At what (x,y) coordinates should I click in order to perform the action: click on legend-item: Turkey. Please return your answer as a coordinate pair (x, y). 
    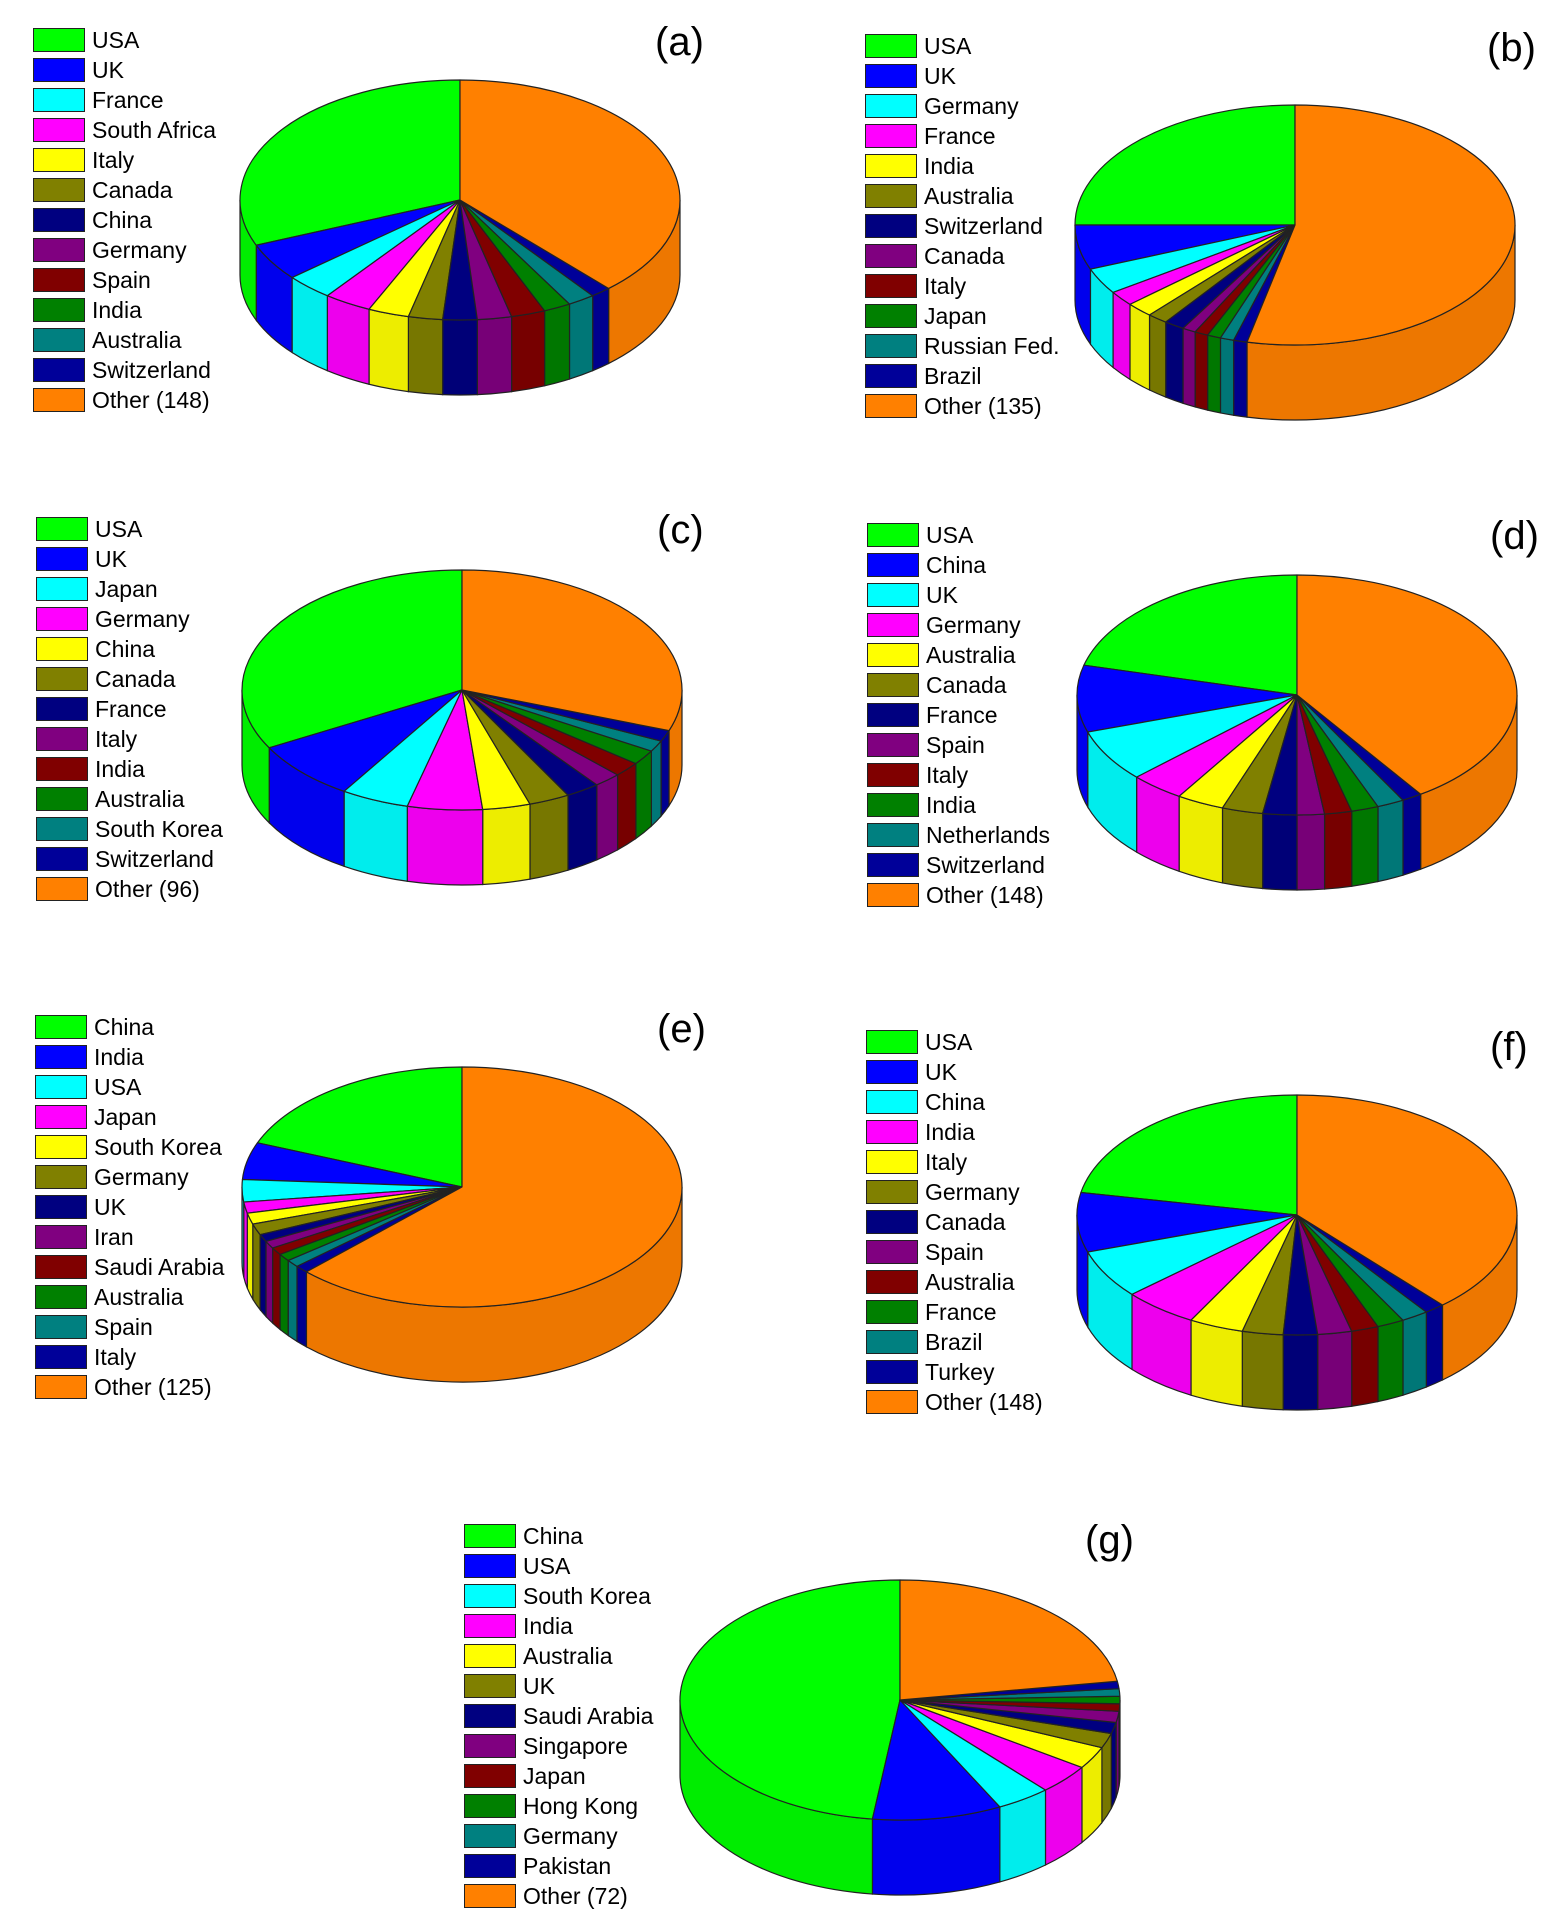
    Looking at the image, I should click on (954, 1372).